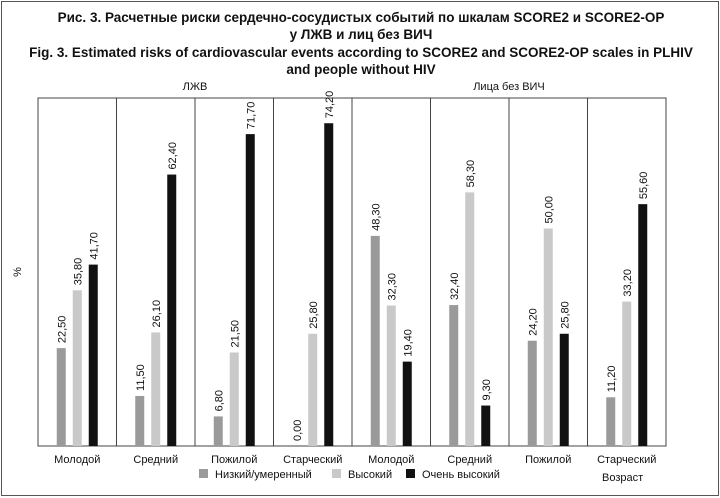 This screenshot has width=720, height=498. Describe the element at coordinates (94, 246) in the screenshot. I see `data-label: 41,70` at that location.